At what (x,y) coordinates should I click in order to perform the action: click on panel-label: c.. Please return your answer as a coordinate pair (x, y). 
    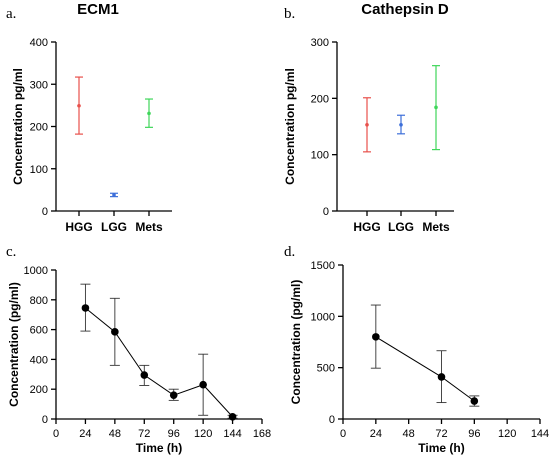
    Looking at the image, I should click on (11, 252).